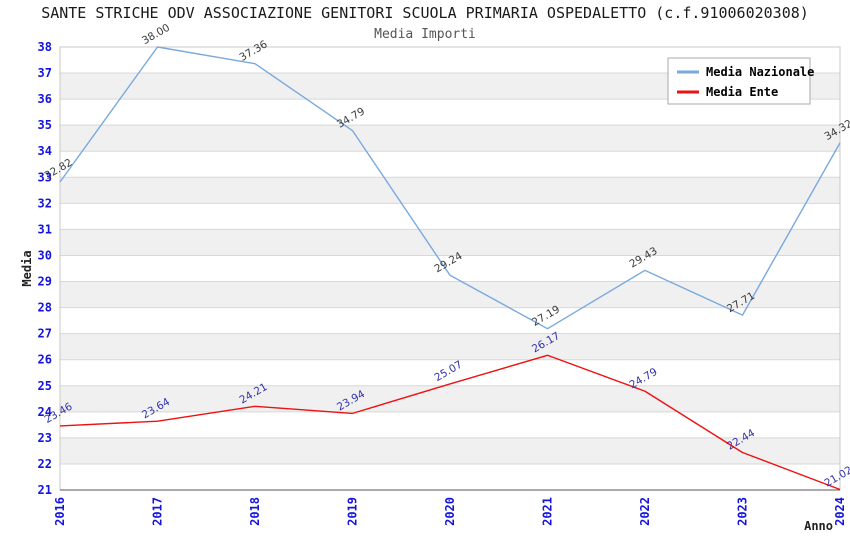  What do you see at coordinates (45, 412) in the screenshot?
I see `y-tick-label: 24` at bounding box center [45, 412].